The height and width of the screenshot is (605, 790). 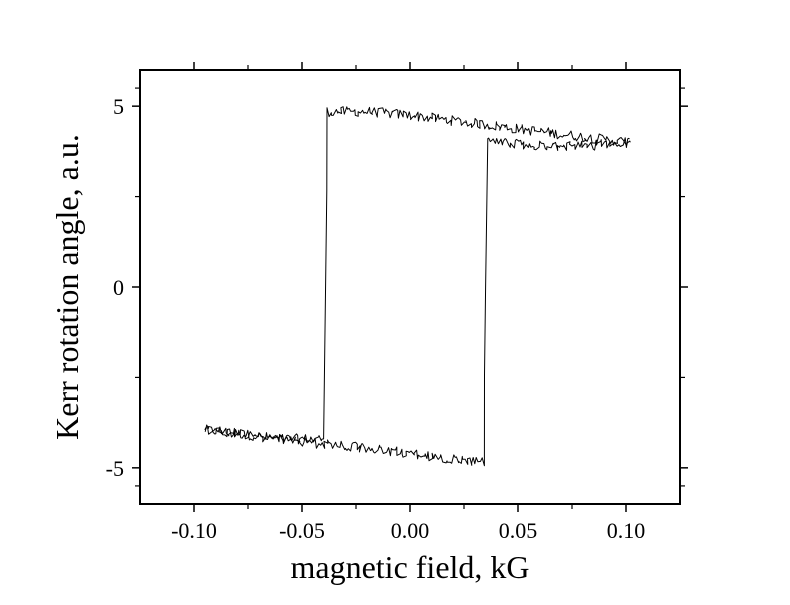 I want to click on x-tick-label: -0.05, so click(x=302, y=530).